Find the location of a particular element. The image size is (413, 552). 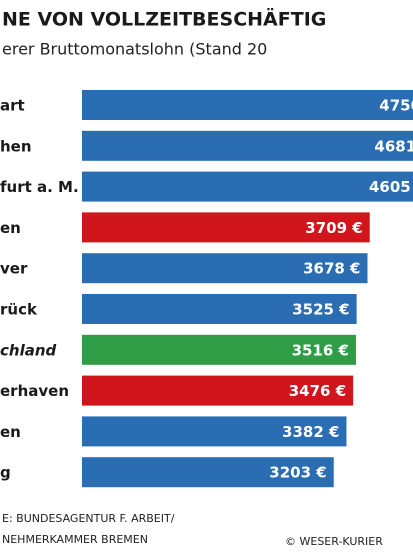

value-label: 3382 € is located at coordinates (310, 432).